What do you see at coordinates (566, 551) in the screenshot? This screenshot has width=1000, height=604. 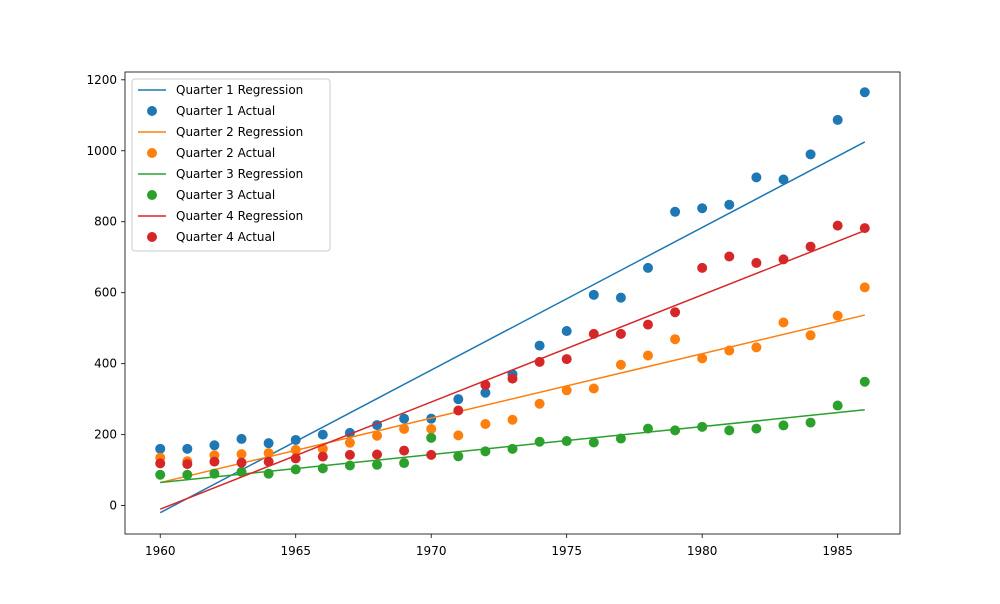 I see `x-tick-label: 1975` at bounding box center [566, 551].